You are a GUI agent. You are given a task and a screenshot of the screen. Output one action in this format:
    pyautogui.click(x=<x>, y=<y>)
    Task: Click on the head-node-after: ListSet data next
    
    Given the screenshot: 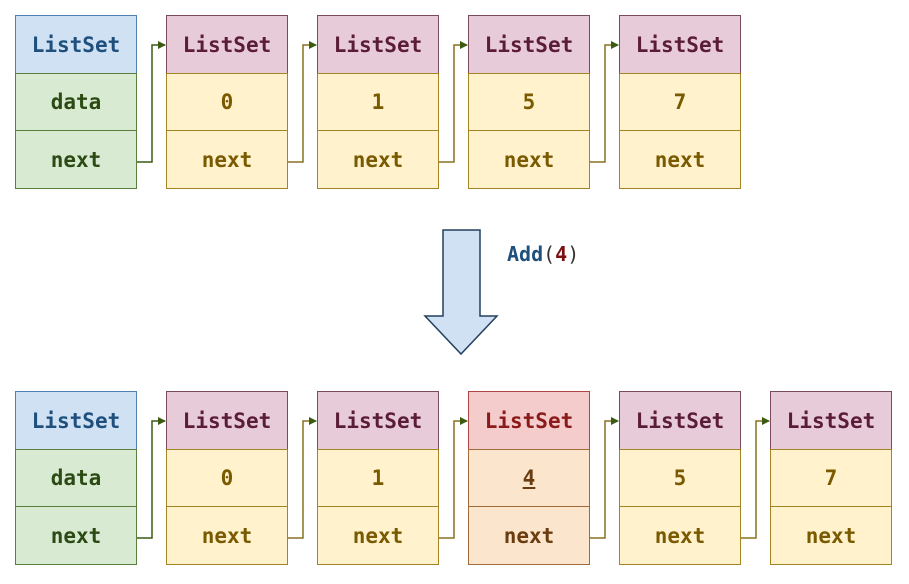 What is the action you would take?
    pyautogui.click(x=76, y=478)
    